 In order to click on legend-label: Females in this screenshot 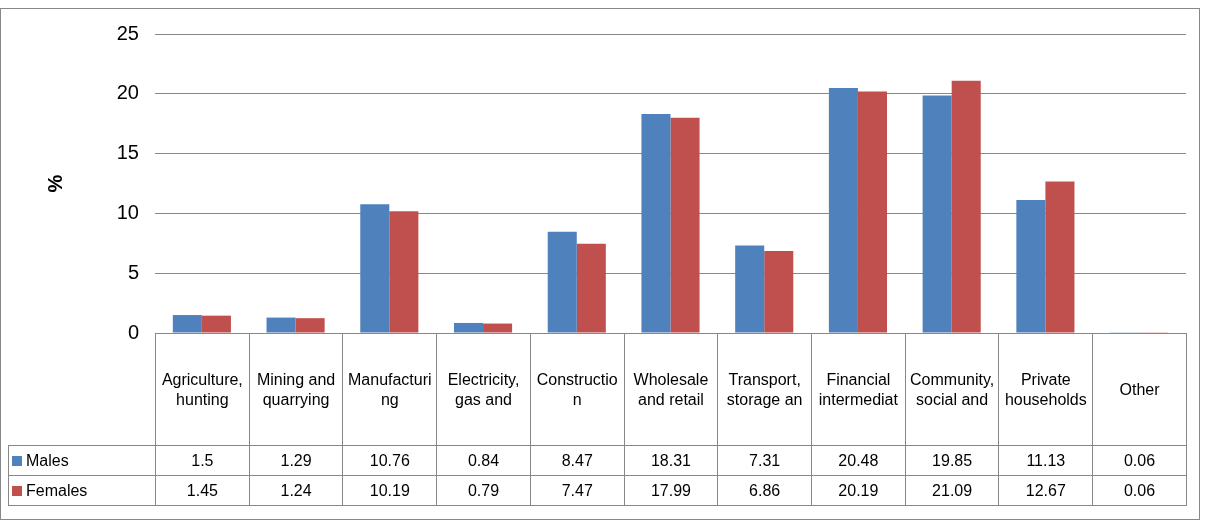, I will do `click(82, 490)`.